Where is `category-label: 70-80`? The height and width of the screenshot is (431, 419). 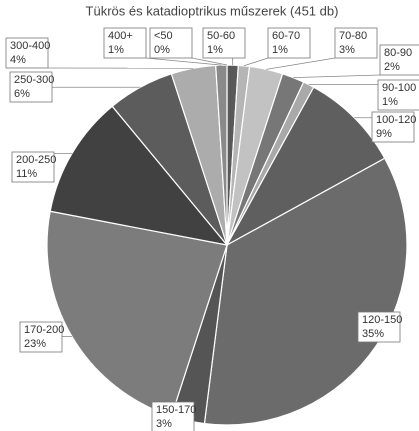
category-label: 70-80 is located at coordinates (353, 36).